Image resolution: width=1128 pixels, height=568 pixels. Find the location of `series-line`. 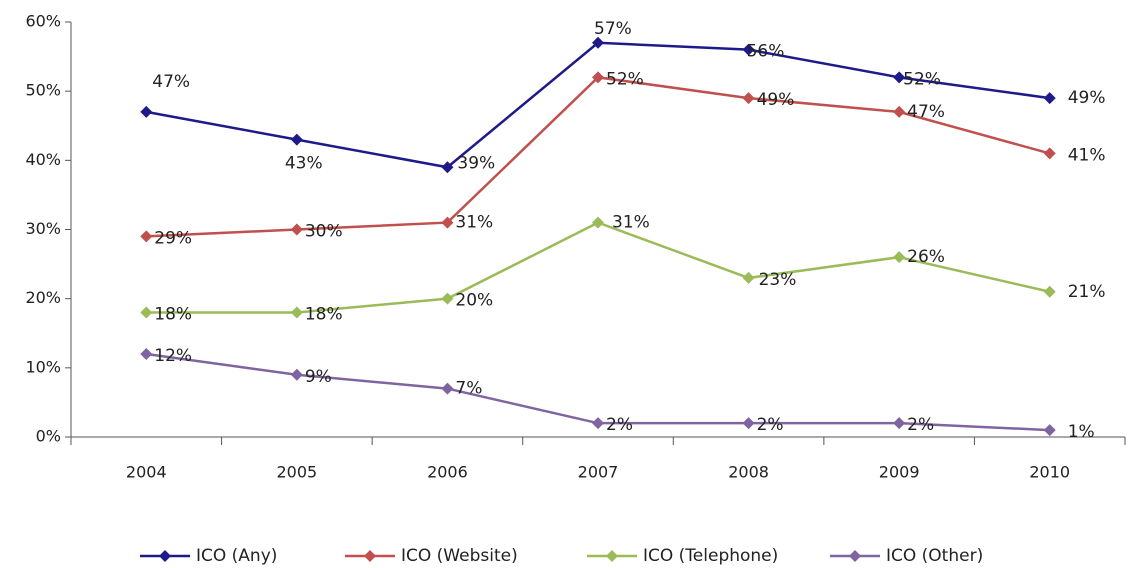

series-line is located at coordinates (598, 267).